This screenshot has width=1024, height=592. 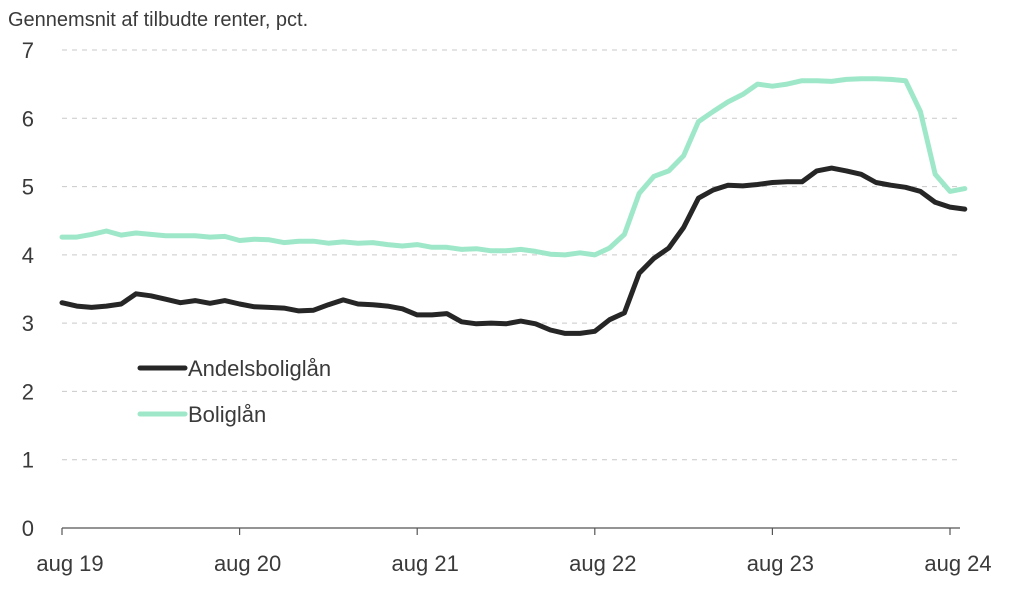 I want to click on legend: Andelsboliglån Boliglån, so click(x=234, y=391).